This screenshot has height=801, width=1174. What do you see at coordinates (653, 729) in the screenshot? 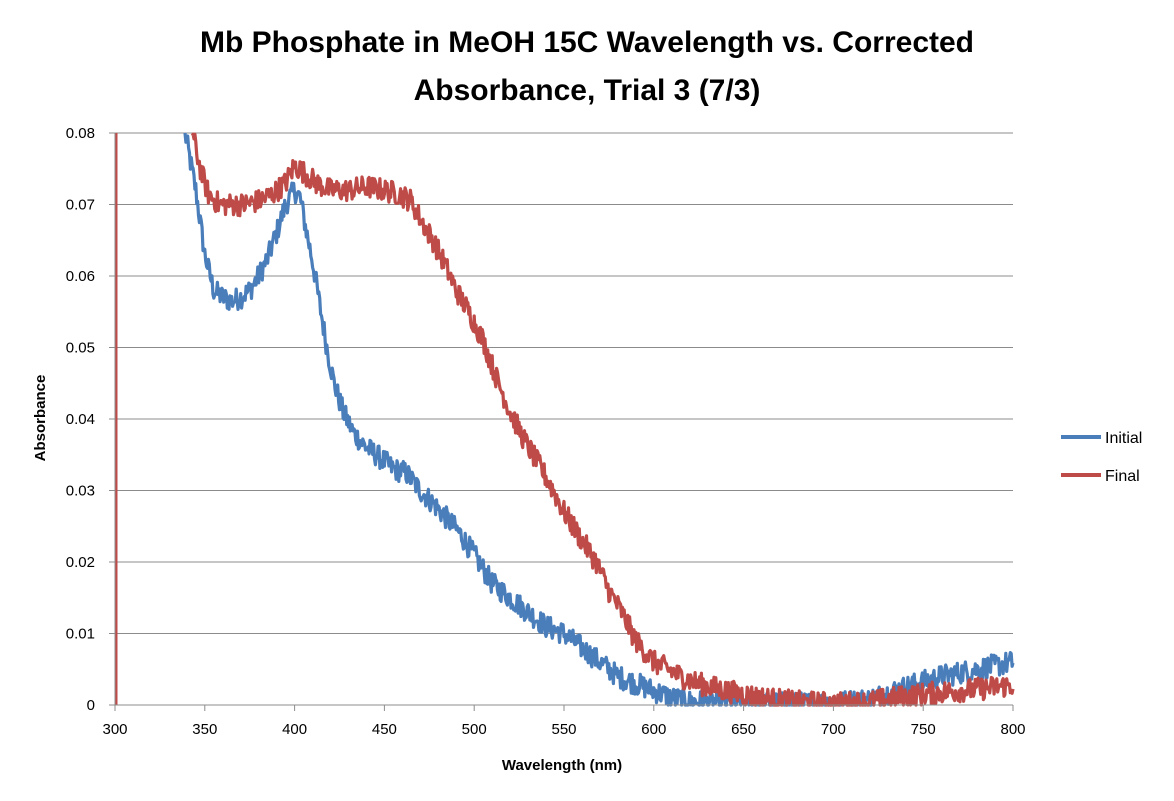
I see `x-tick-label: 600` at bounding box center [653, 729].